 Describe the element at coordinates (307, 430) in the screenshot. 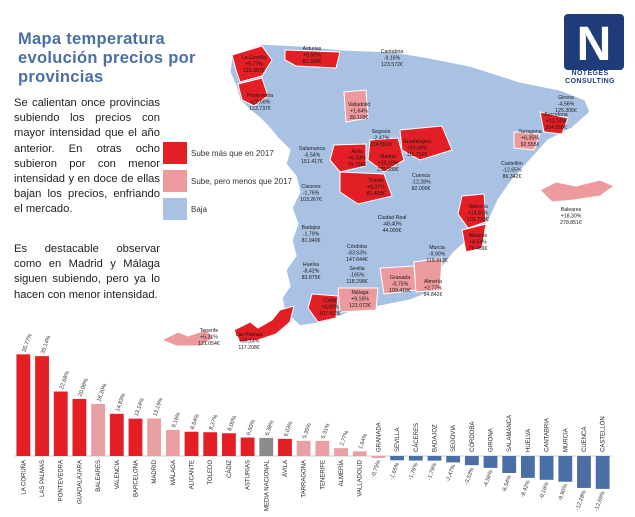

I see `bar-value-label: 5,35%` at that location.